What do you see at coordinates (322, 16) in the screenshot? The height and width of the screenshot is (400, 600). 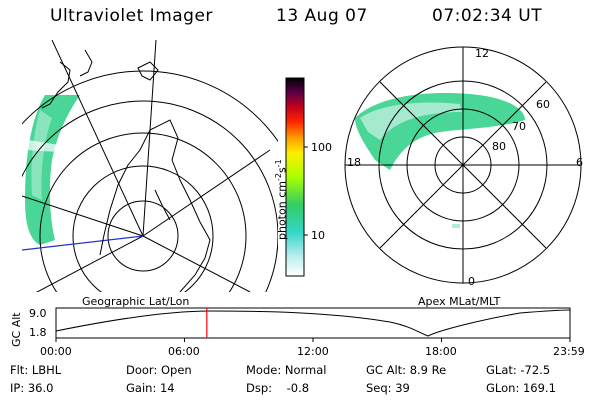 I see `date-label: 13 Aug 07` at bounding box center [322, 16].